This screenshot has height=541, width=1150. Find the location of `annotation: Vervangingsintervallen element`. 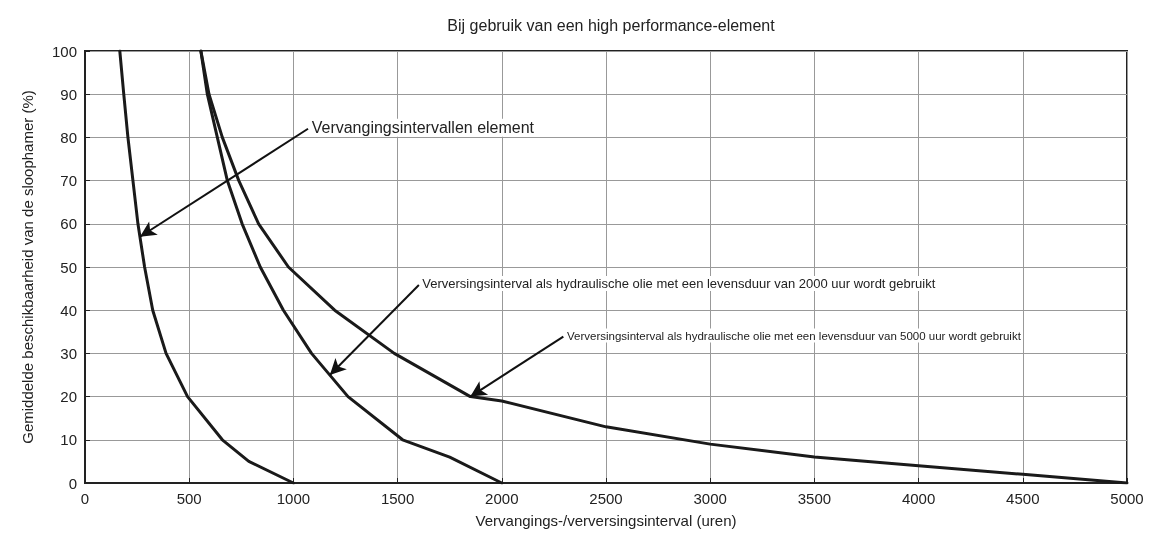

annotation: Vervangingsintervallen element is located at coordinates (423, 128).